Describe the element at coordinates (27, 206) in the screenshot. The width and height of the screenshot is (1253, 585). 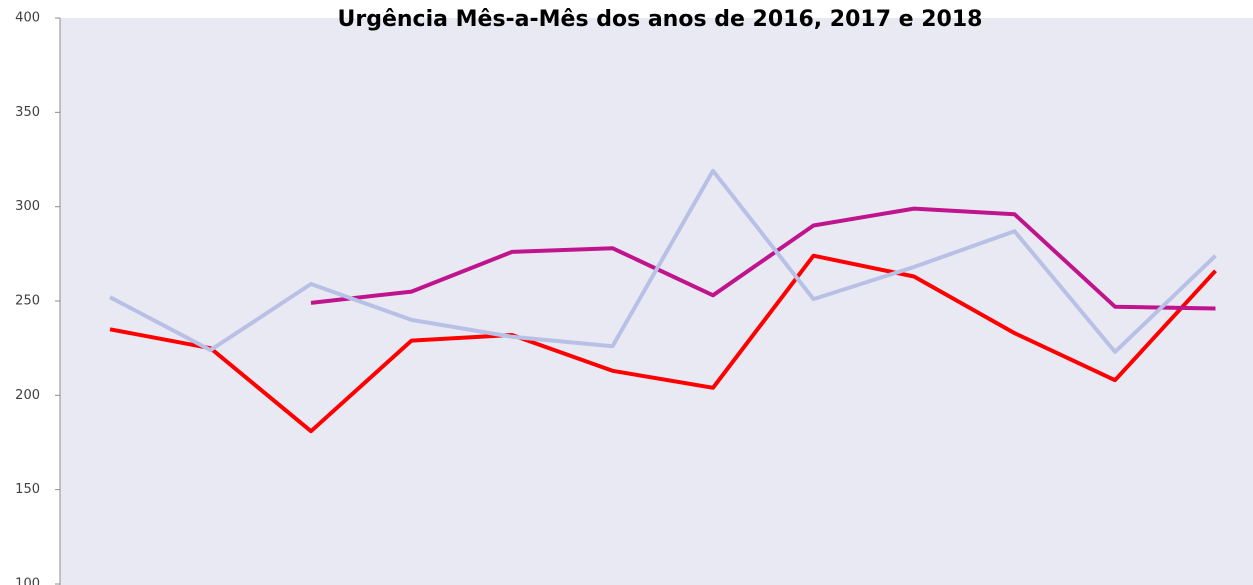
I see `y-tick-label: 300` at that location.